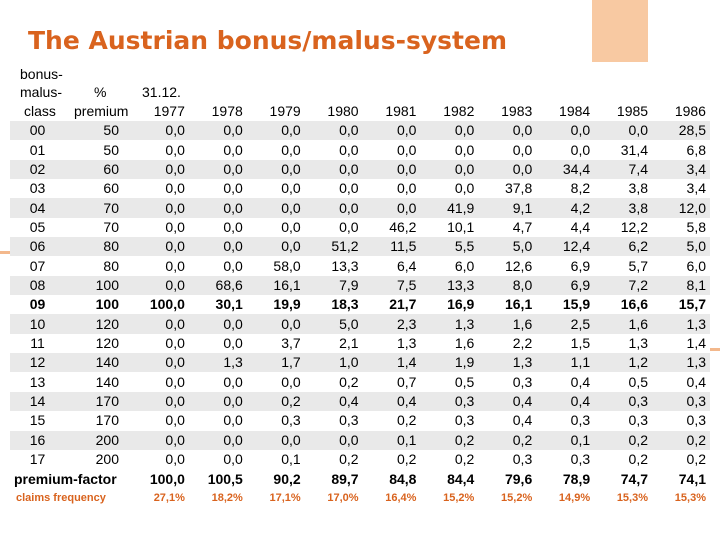 The width and height of the screenshot is (720, 540). I want to click on premium-factor-row-value: 74,1, so click(681, 479).